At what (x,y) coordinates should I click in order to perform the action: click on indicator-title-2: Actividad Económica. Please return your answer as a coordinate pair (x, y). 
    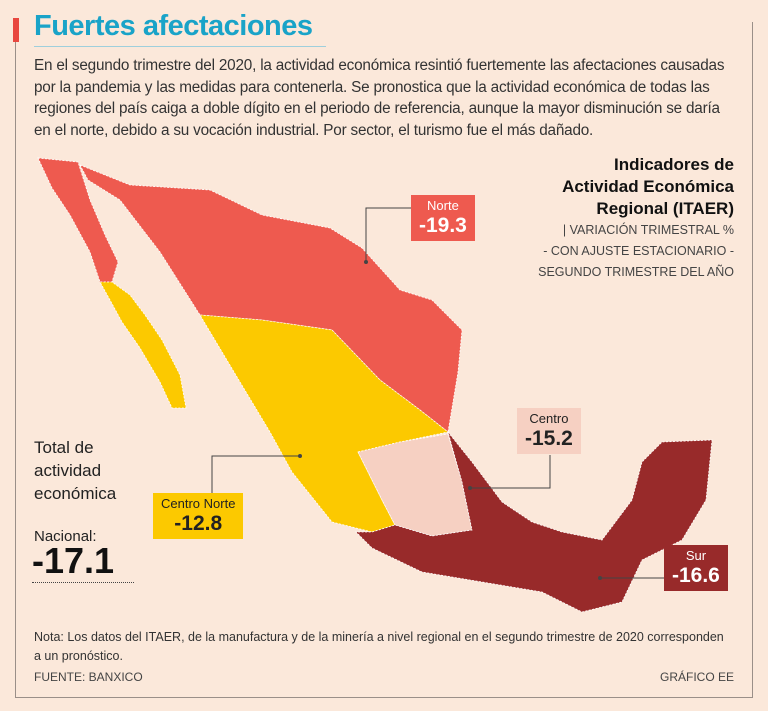
    Looking at the image, I should click on (648, 186).